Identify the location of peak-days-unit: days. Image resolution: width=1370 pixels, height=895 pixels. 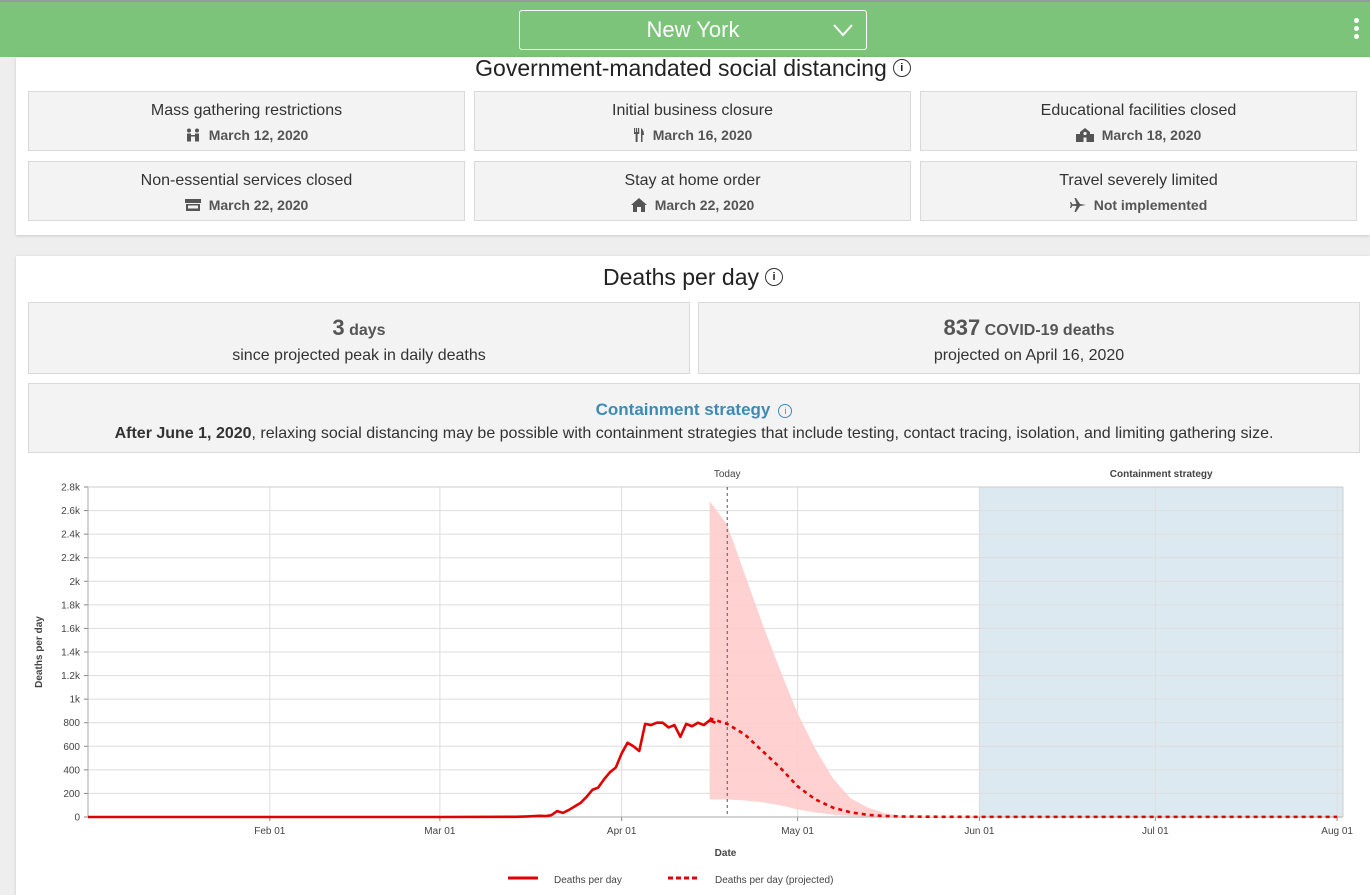
(367, 330).